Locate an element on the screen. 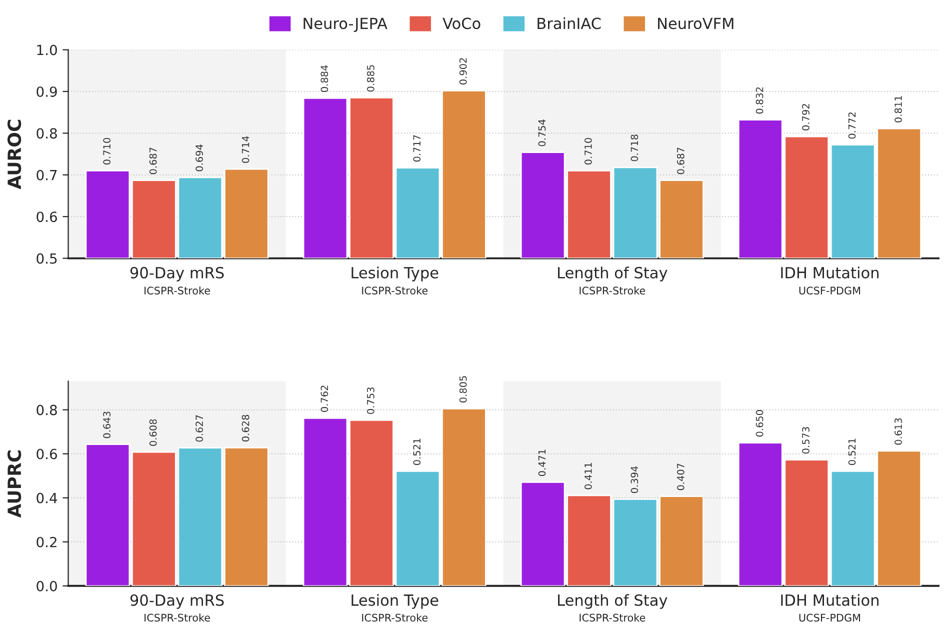 This screenshot has height=630, width=948. y-axis-title: AUPRC is located at coordinates (14, 484).